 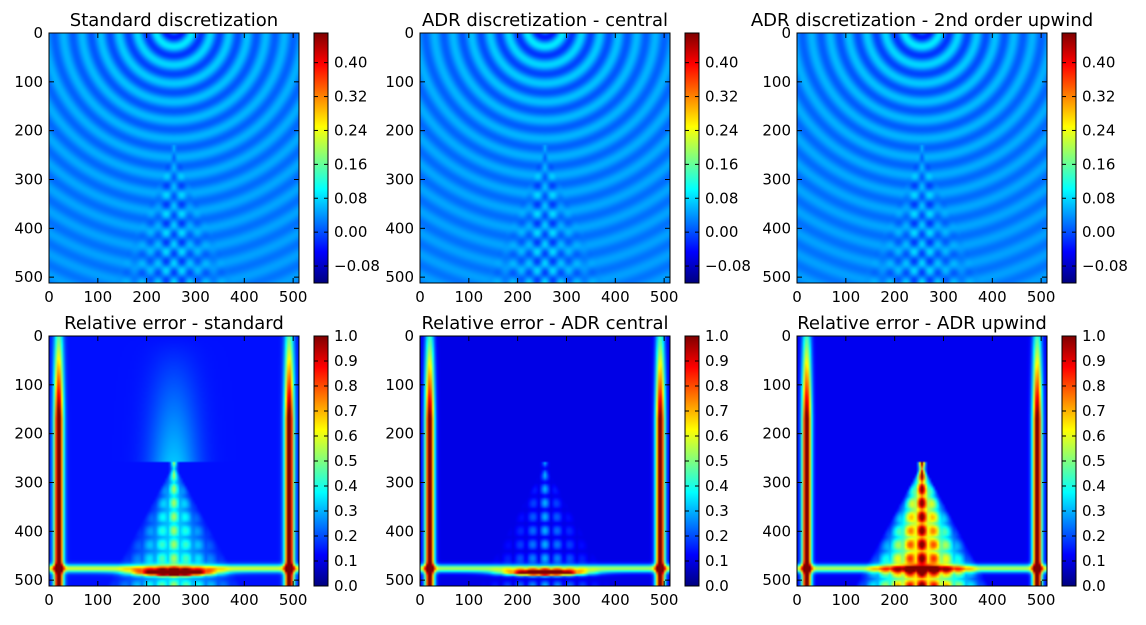 I want to click on subplot-title: Relative error - ADR upwind, so click(x=922, y=323).